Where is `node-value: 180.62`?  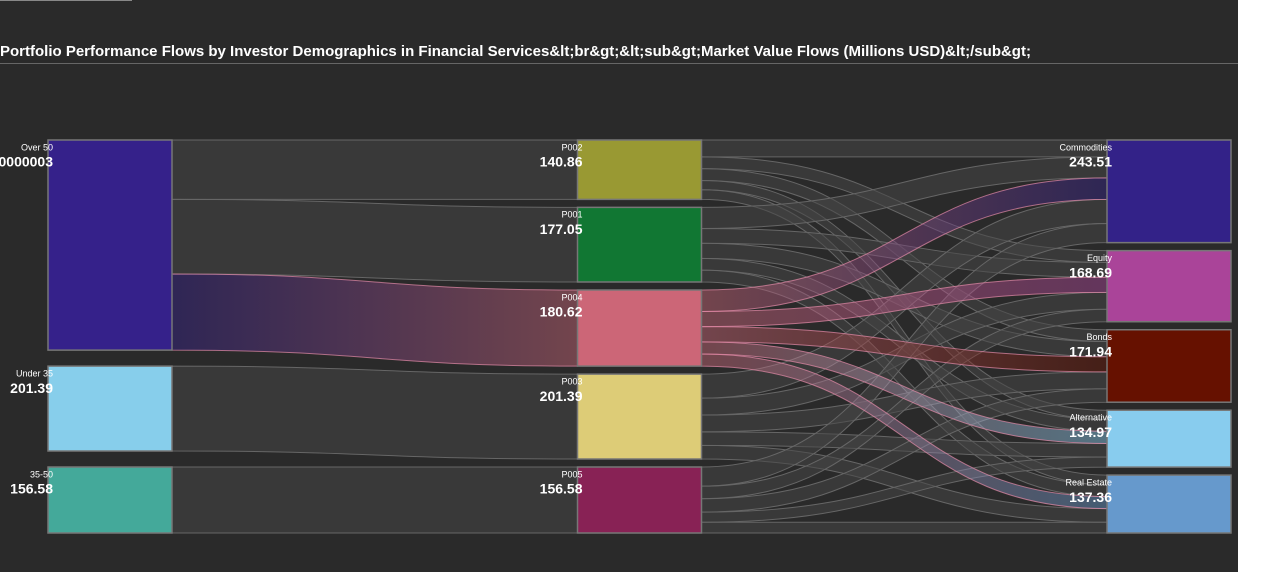 node-value: 180.62 is located at coordinates (561, 312).